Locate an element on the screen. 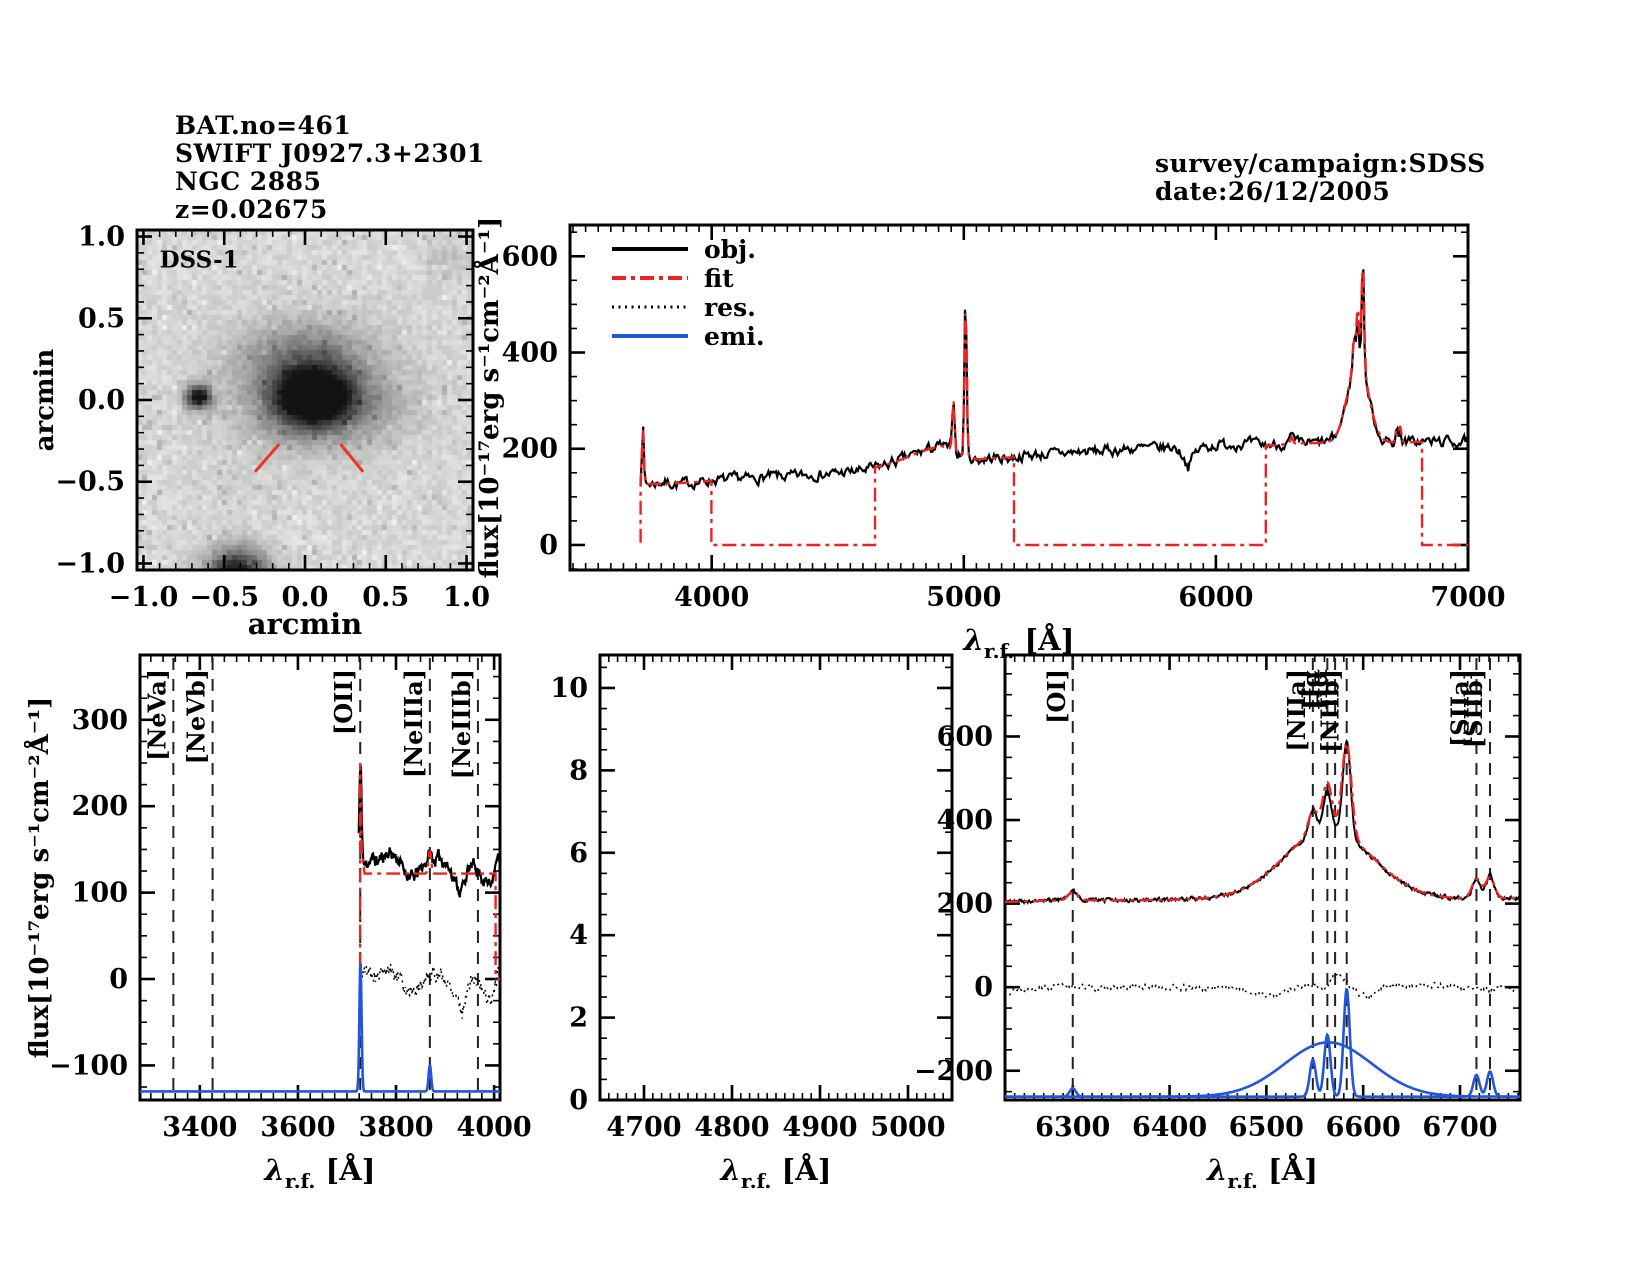  redshift: z=0.02675 is located at coordinates (251, 209).